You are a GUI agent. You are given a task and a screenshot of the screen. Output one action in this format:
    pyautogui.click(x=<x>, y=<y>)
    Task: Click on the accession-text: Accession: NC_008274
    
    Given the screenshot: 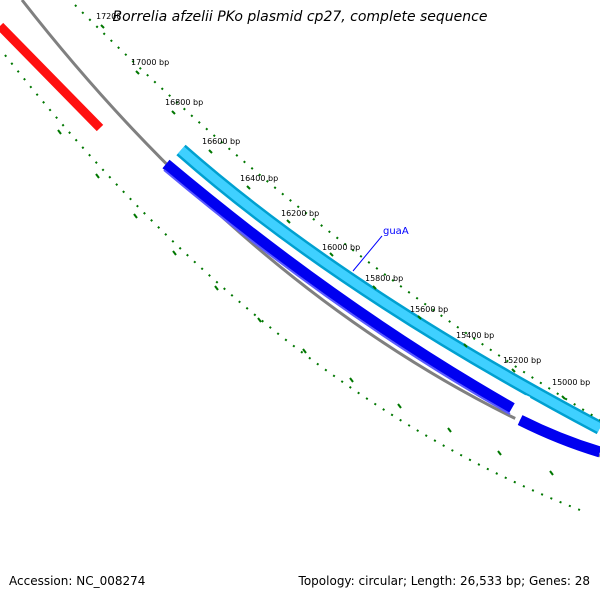 What is the action you would take?
    pyautogui.click(x=77, y=581)
    